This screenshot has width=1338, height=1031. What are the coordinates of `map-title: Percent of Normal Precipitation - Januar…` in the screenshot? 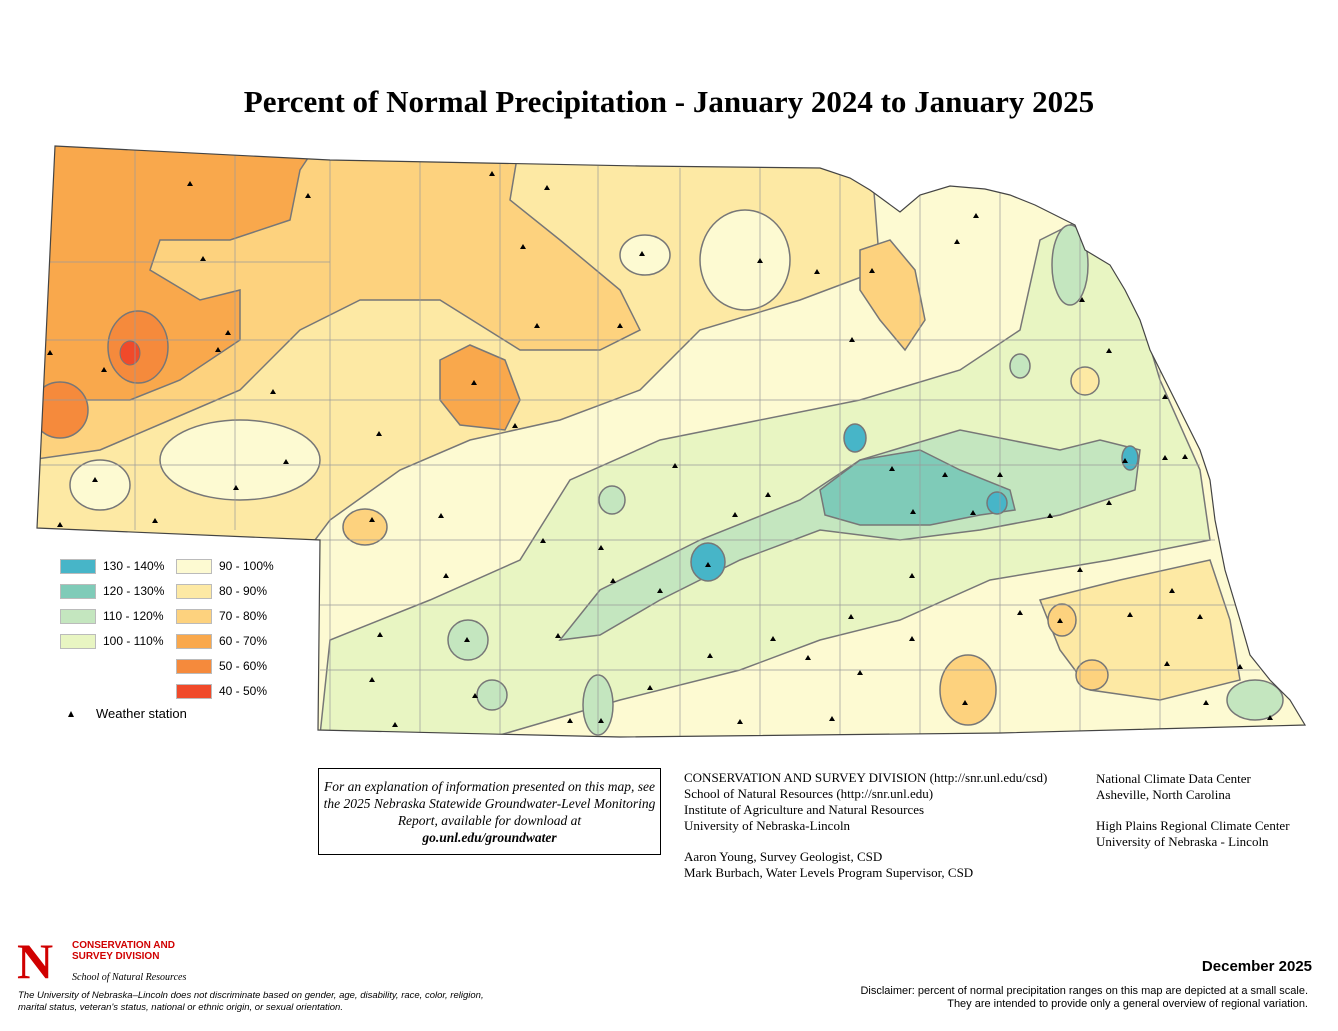 It's located at (669, 101).